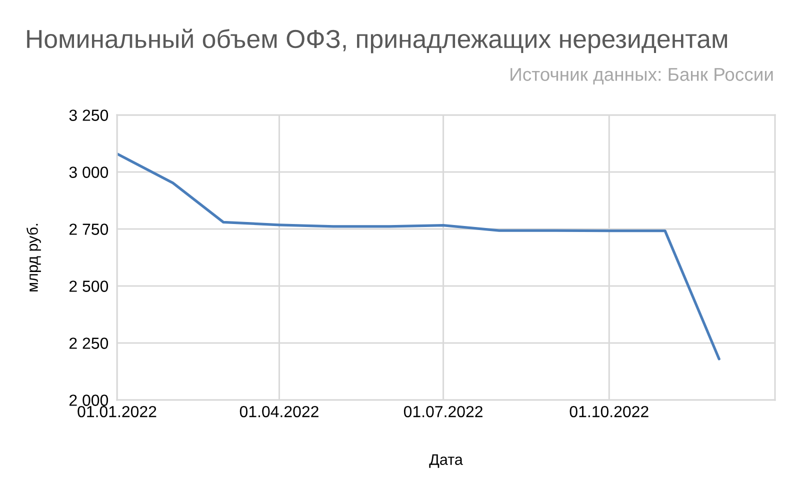  Describe the element at coordinates (117, 412) in the screenshot. I see `x-tick-label: 01.01.2022` at that location.